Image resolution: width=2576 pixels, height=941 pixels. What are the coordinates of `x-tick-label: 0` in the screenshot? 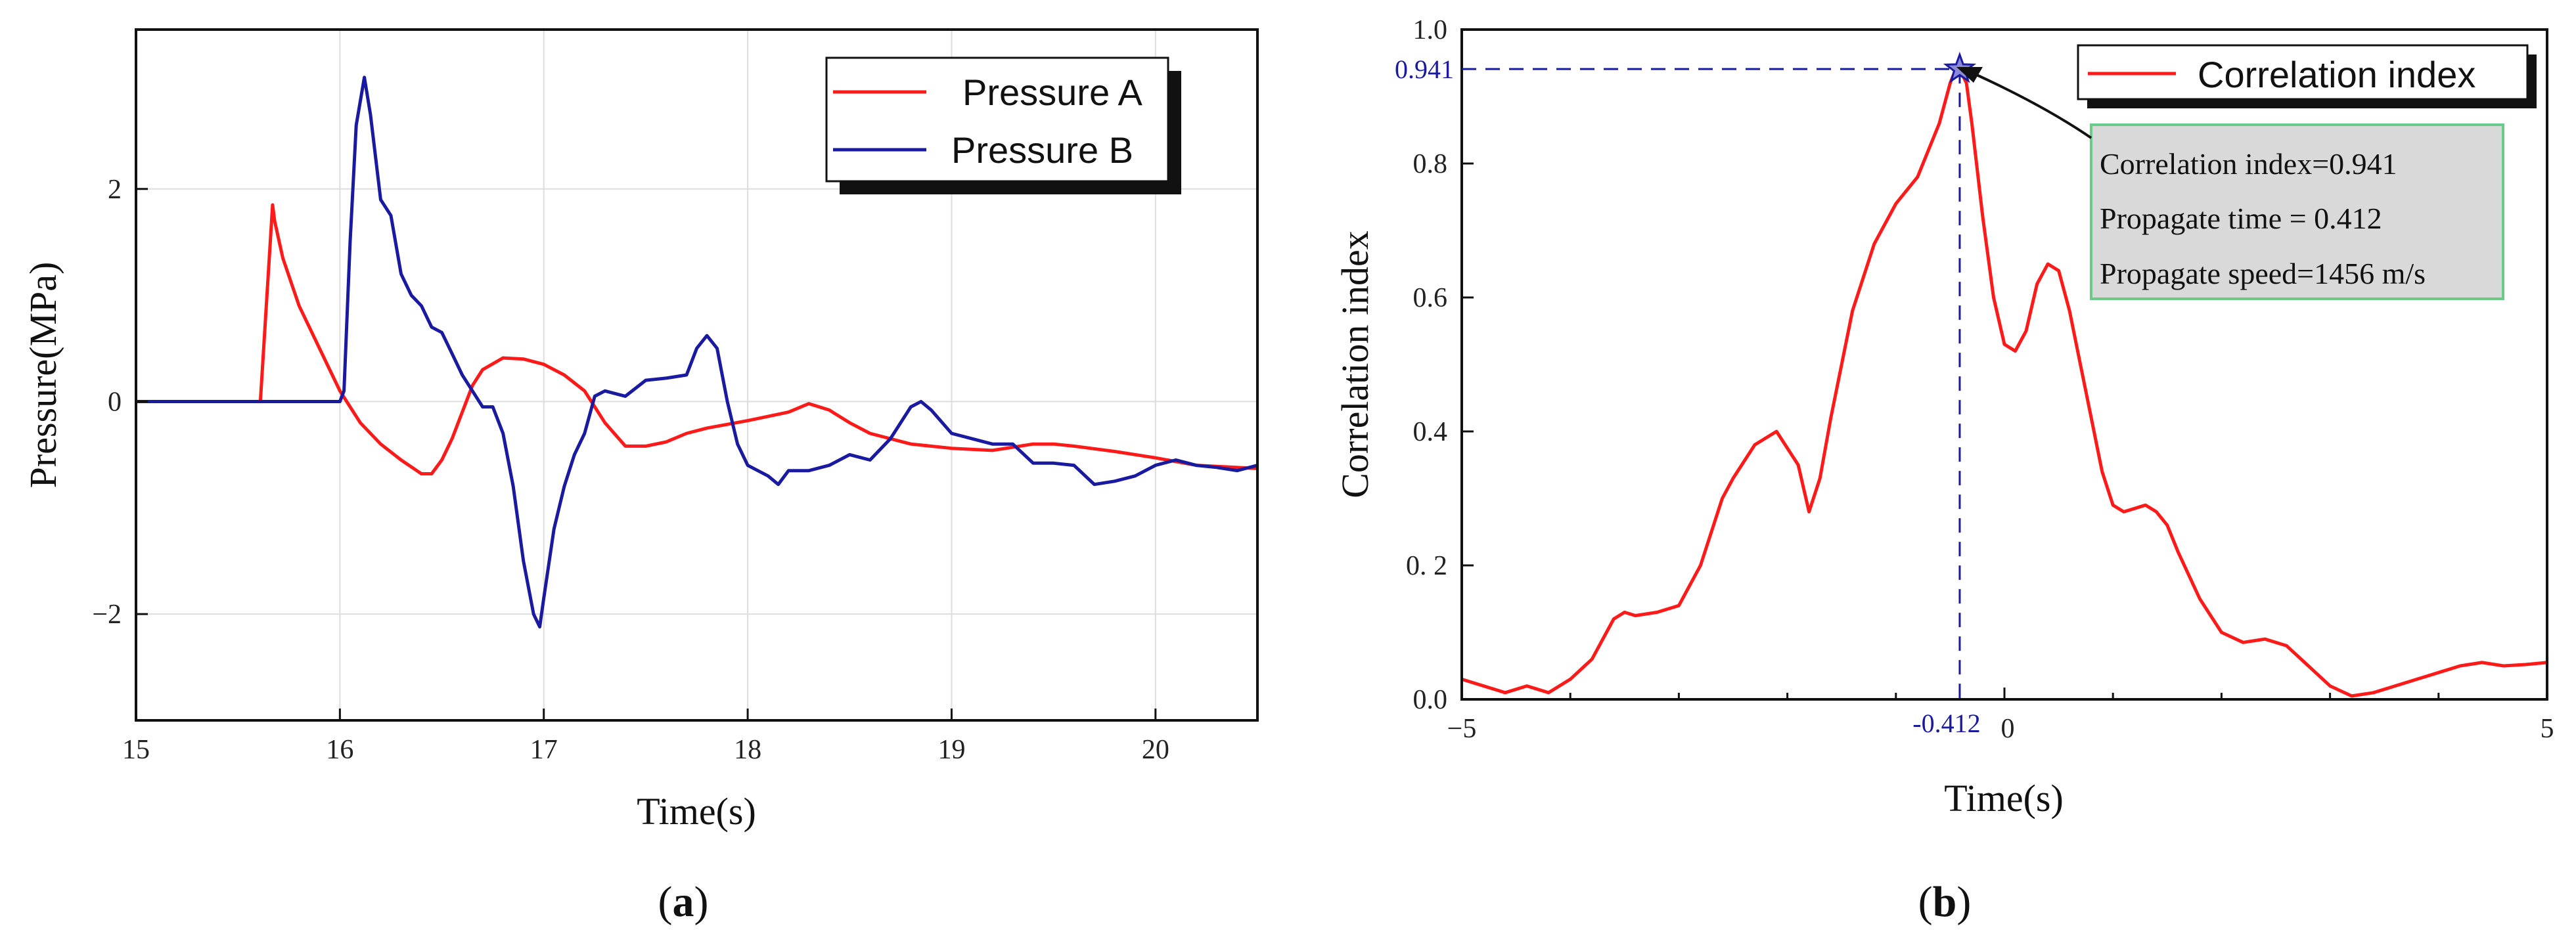 It's located at (2008, 729).